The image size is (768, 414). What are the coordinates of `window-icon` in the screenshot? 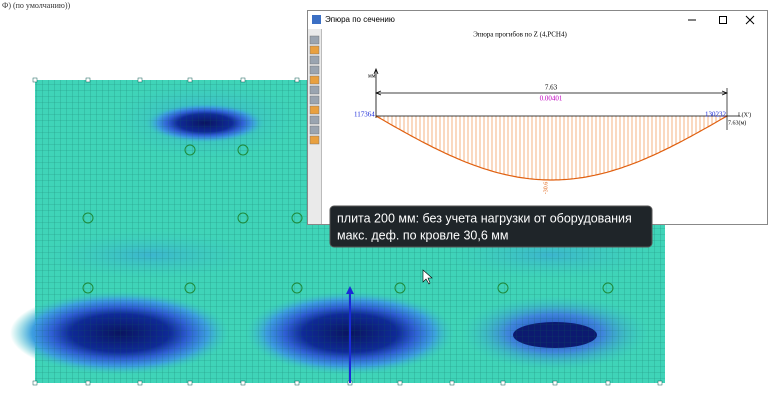 It's located at (316, 19).